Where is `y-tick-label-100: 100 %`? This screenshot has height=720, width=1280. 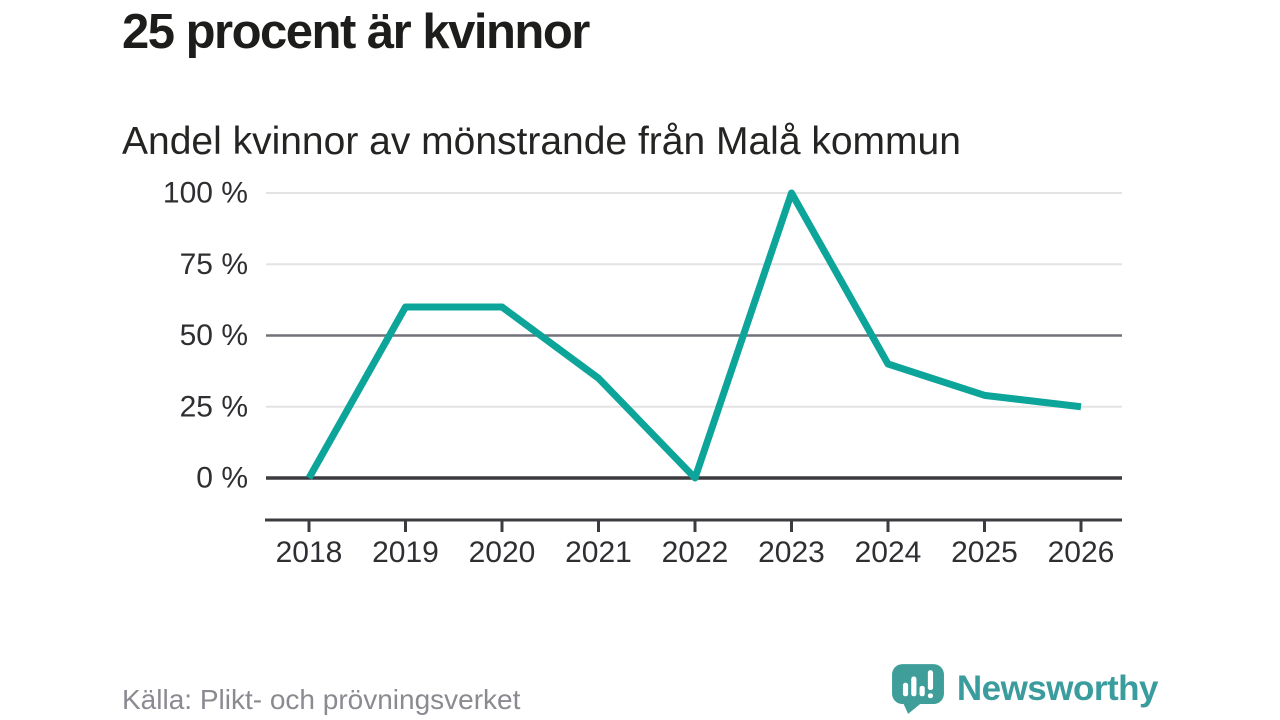 y-tick-label-100: 100 % is located at coordinates (205, 193).